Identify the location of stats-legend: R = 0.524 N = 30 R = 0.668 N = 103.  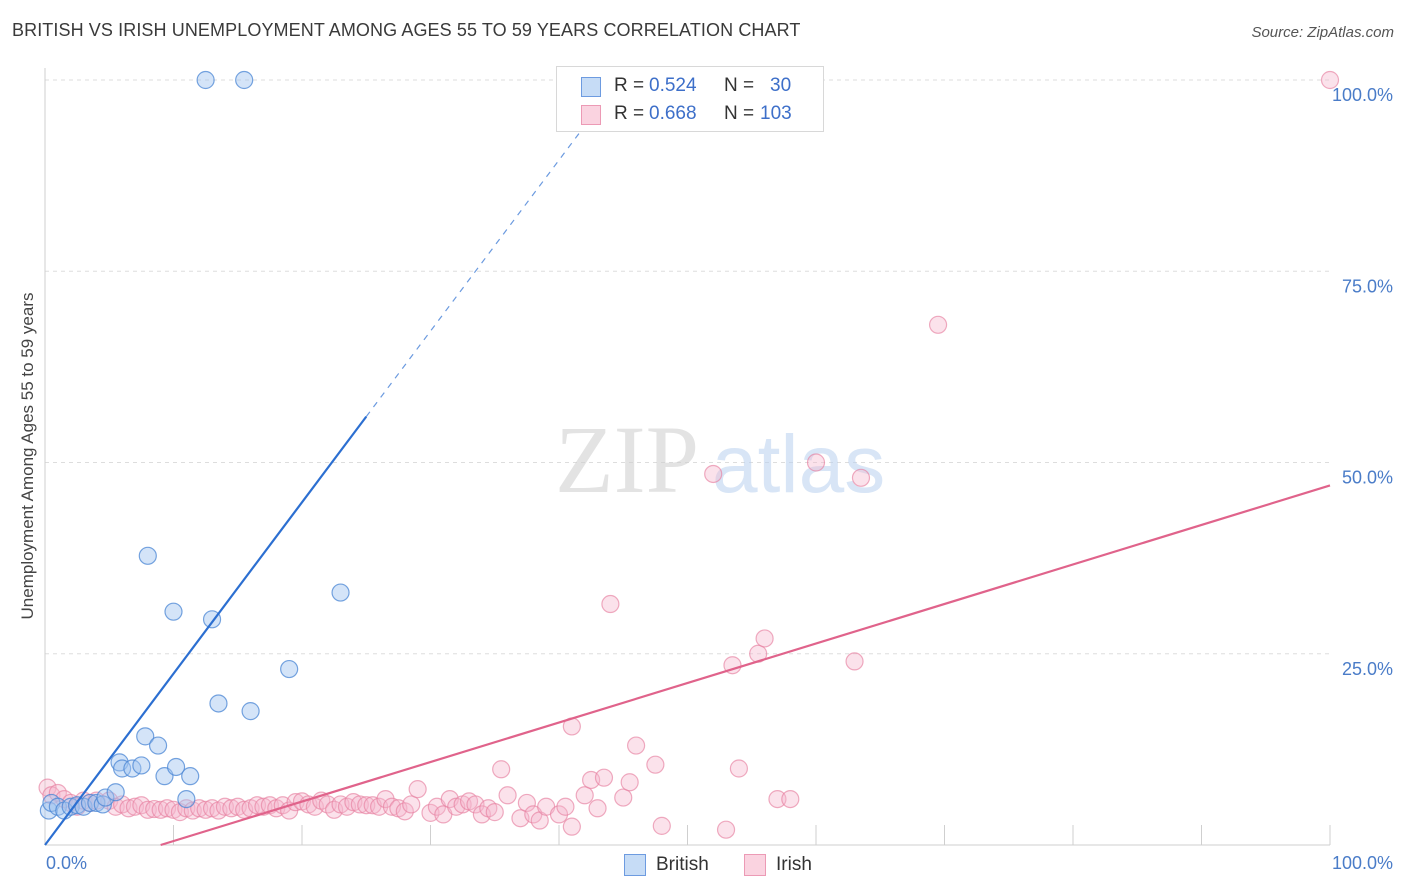
(690, 99).